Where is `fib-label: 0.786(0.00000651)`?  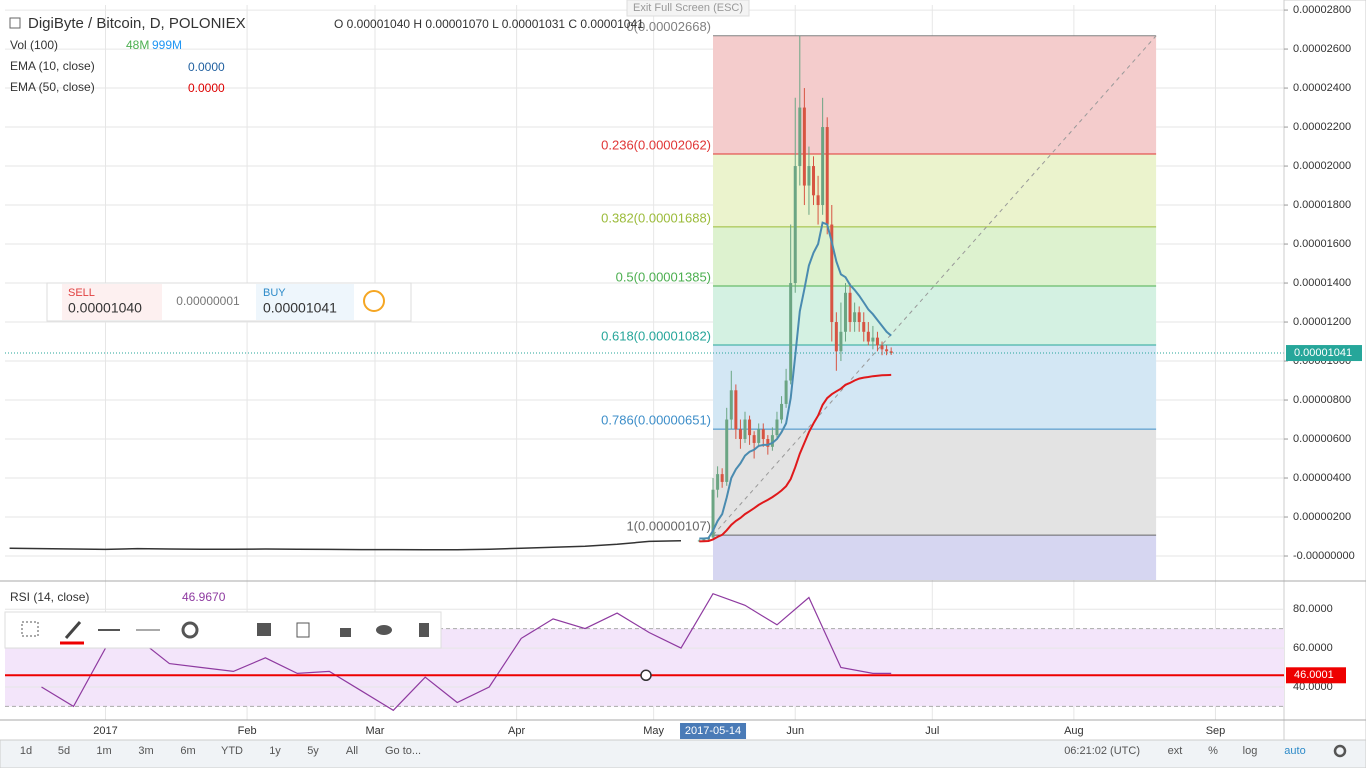 fib-label: 0.786(0.00000651) is located at coordinates (656, 420).